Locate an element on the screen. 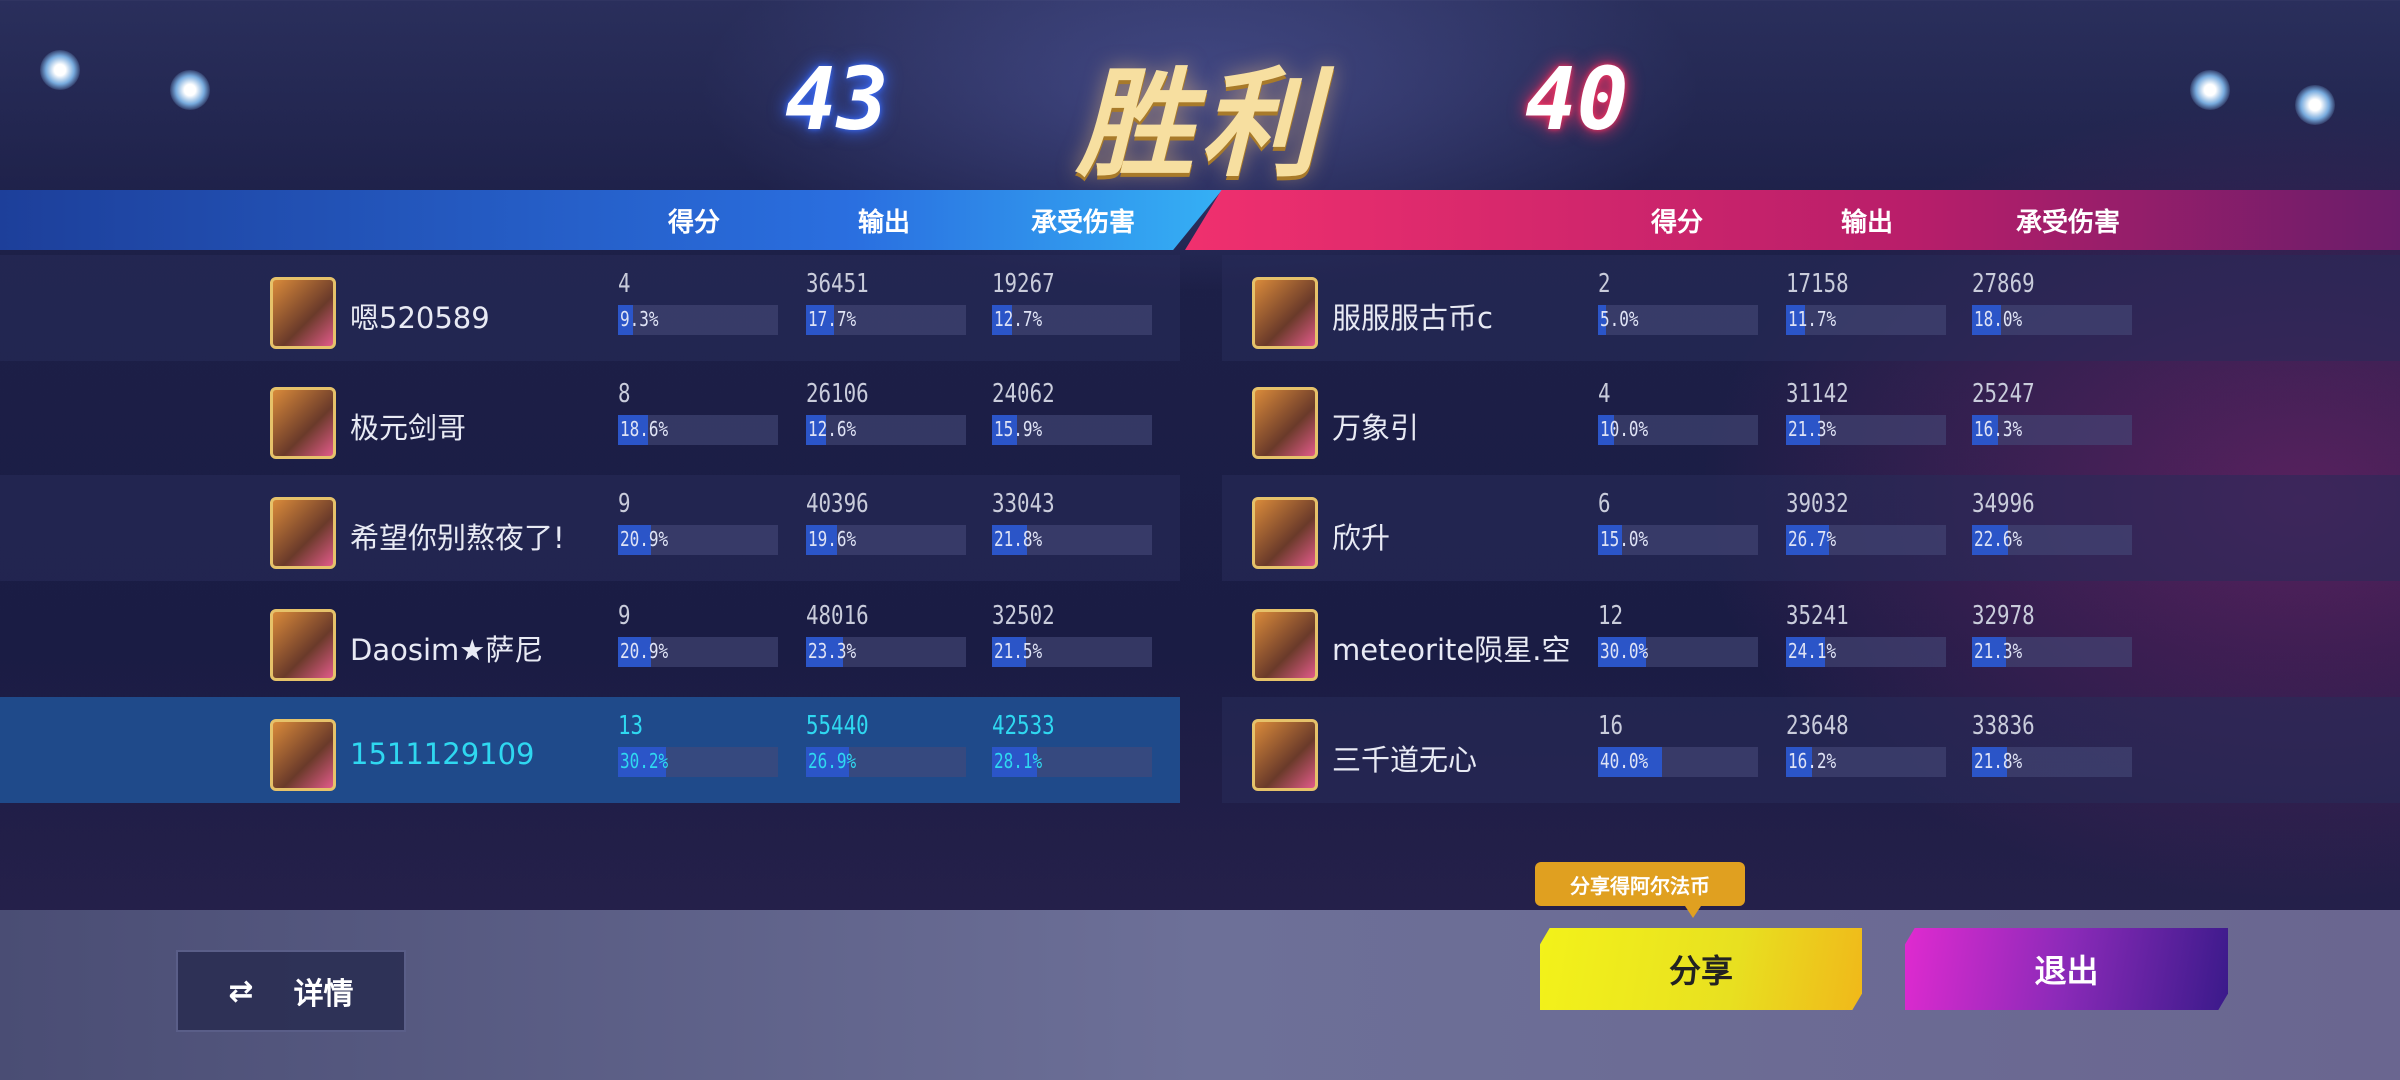  player-row: 嗯520589 4 9.3% 36451 17.7% 19267 12.7% is located at coordinates (590, 308).